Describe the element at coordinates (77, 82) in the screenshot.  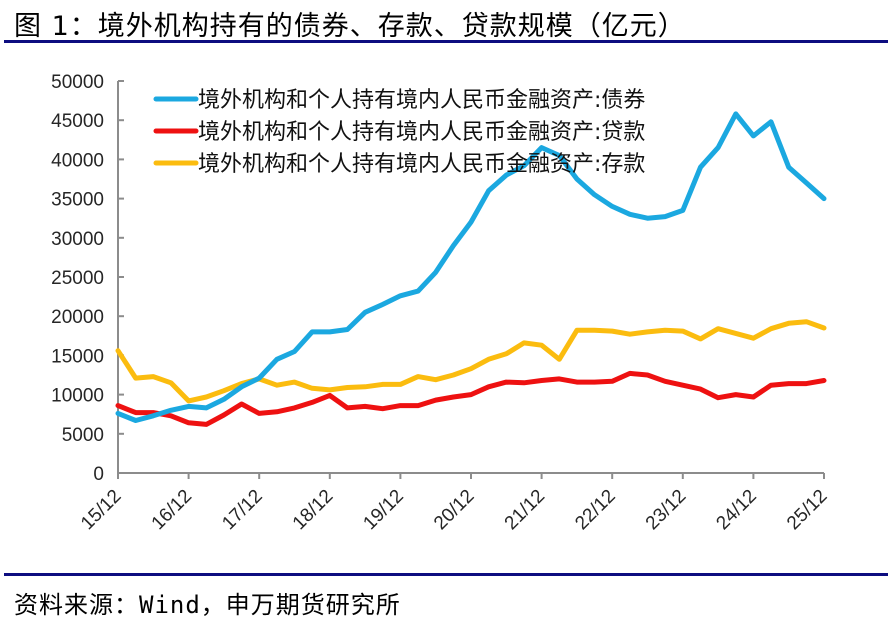
I see `y-tick-label: 50000` at that location.